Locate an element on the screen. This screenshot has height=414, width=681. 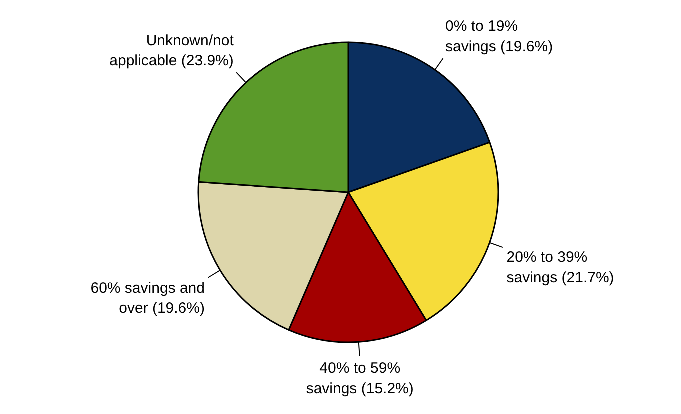
slice-label: 0% to 19% savings (19.6%) is located at coordinates (500, 37).